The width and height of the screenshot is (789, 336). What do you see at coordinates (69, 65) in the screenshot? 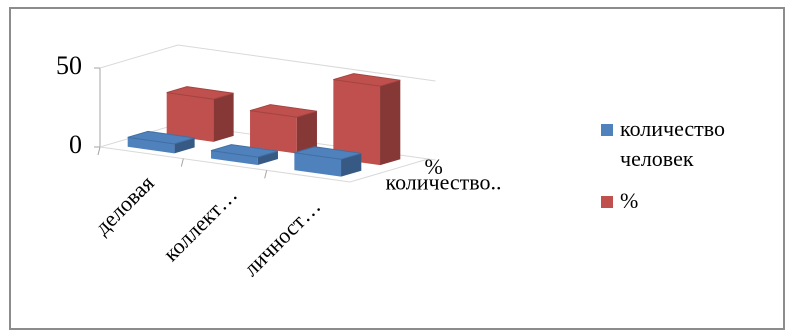
I see `y-tick-label: 50` at bounding box center [69, 65].